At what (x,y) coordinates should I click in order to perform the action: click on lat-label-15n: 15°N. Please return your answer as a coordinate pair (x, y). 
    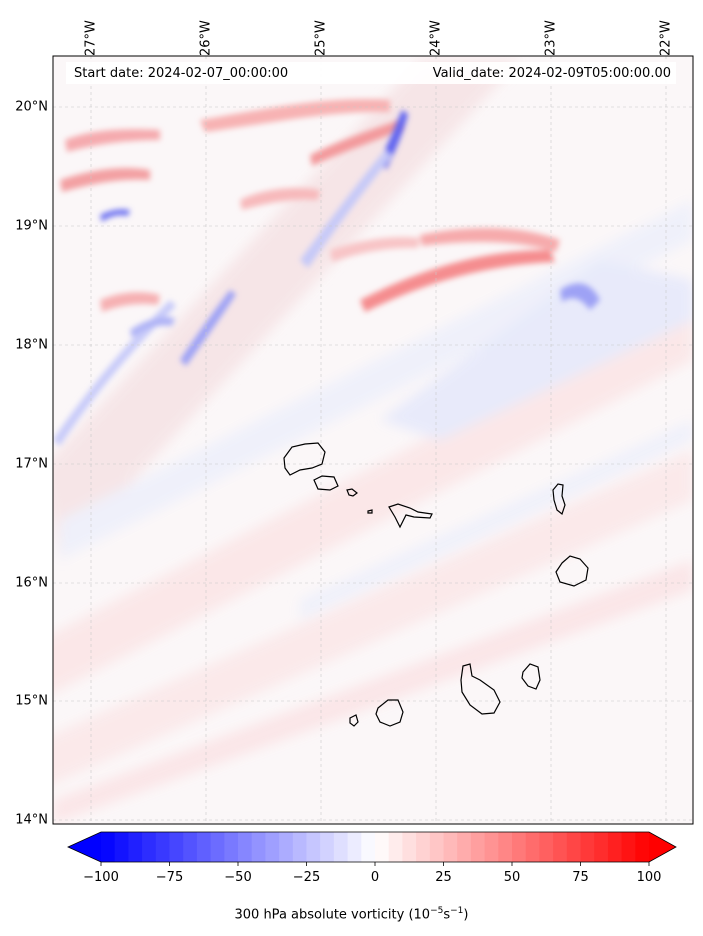
    Looking at the image, I should click on (31, 701).